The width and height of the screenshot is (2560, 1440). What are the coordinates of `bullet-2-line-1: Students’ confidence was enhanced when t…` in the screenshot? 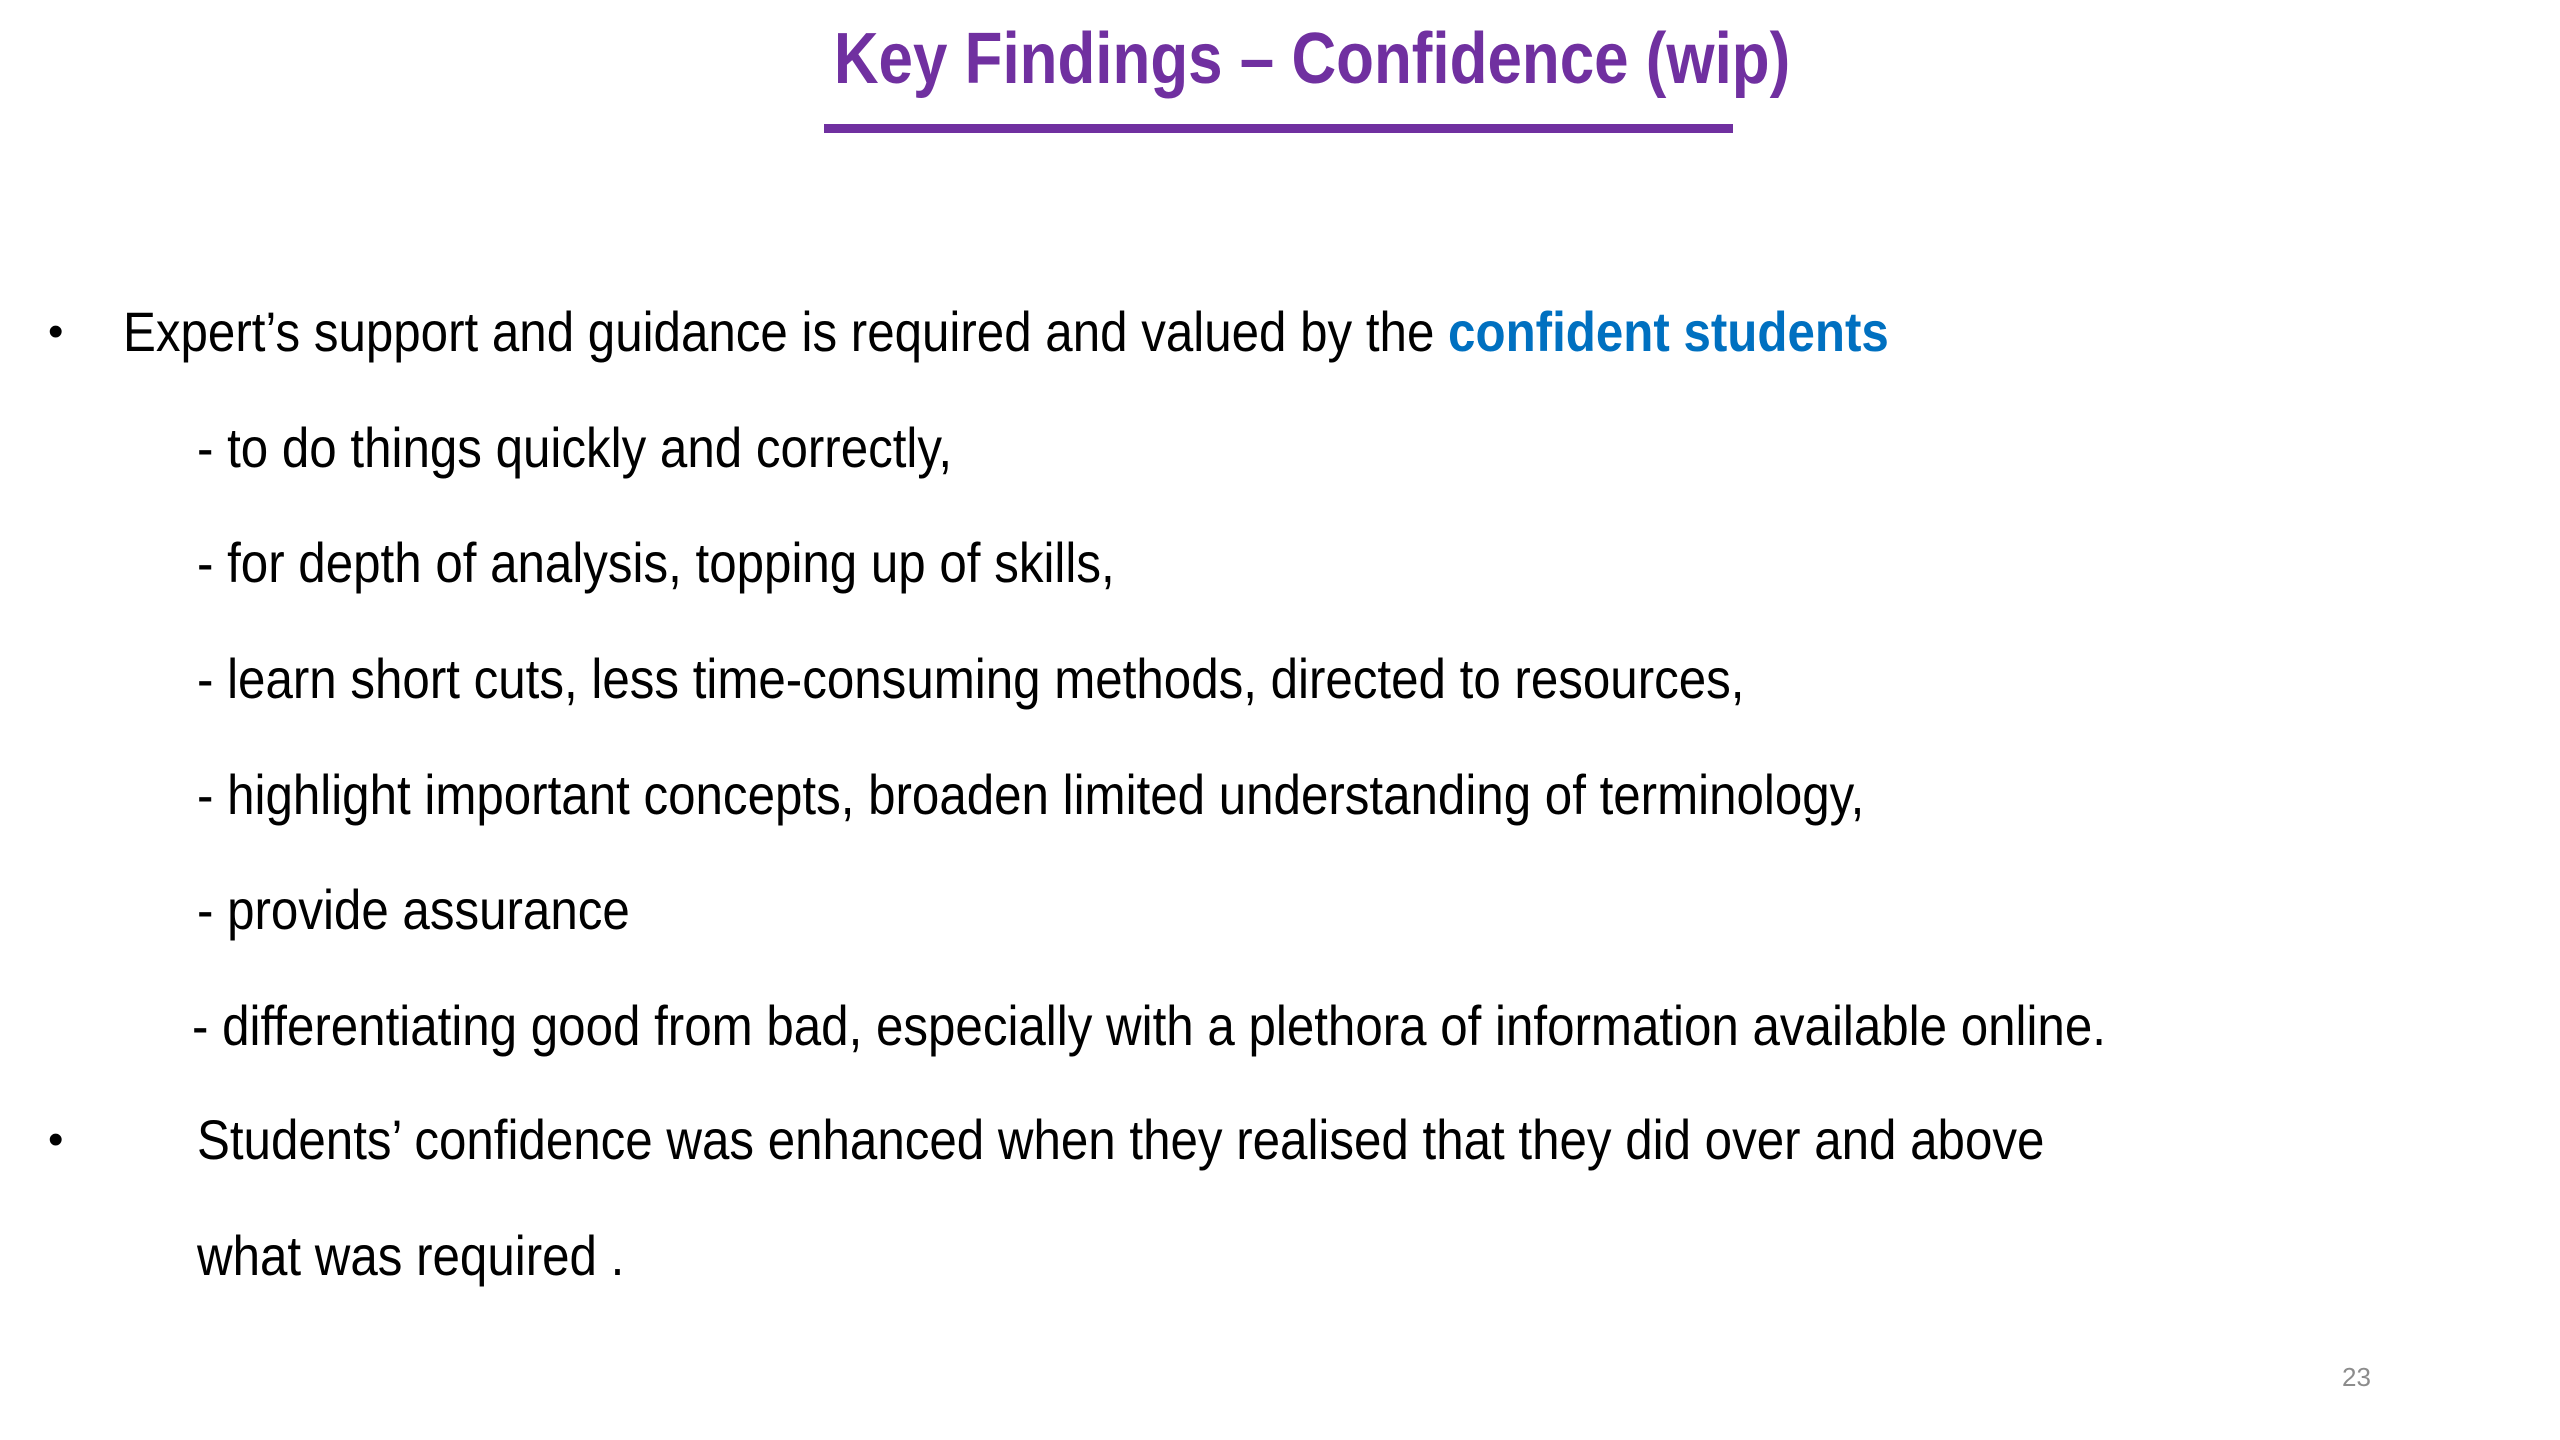 It's located at (1121, 1139).